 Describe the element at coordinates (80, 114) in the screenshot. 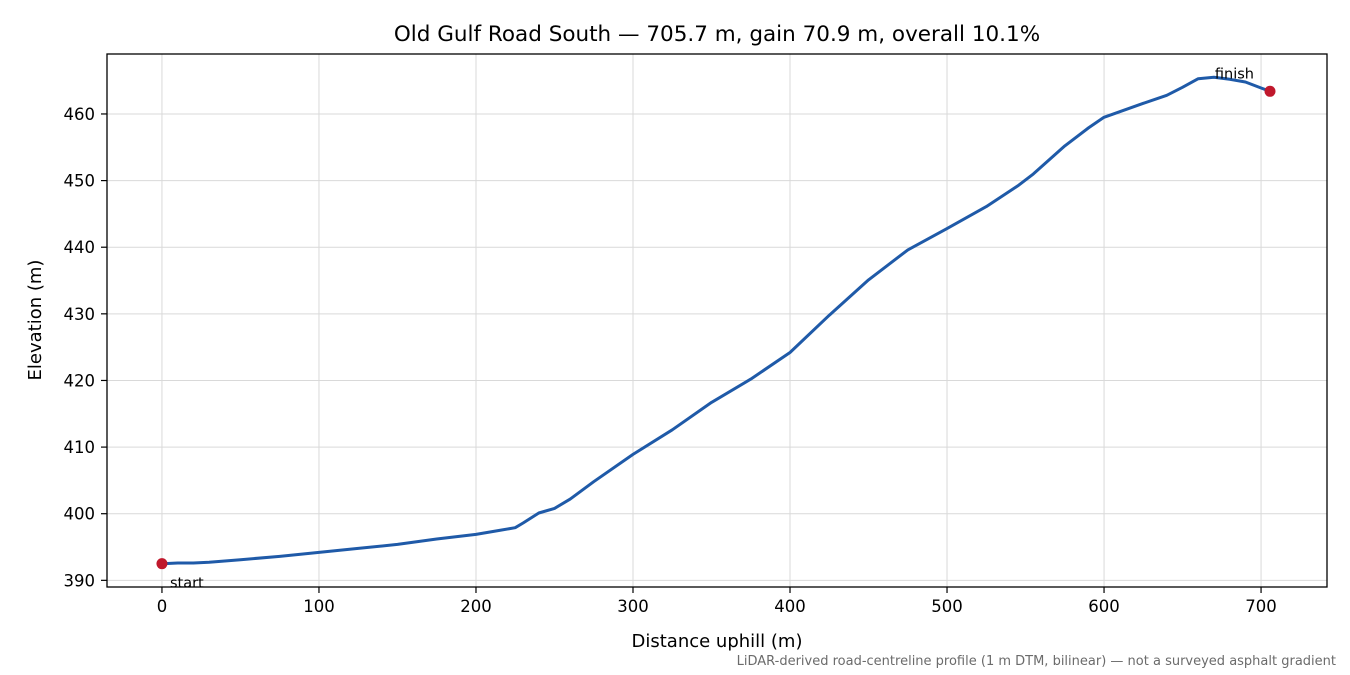

I see `y-tick-label: 460` at that location.